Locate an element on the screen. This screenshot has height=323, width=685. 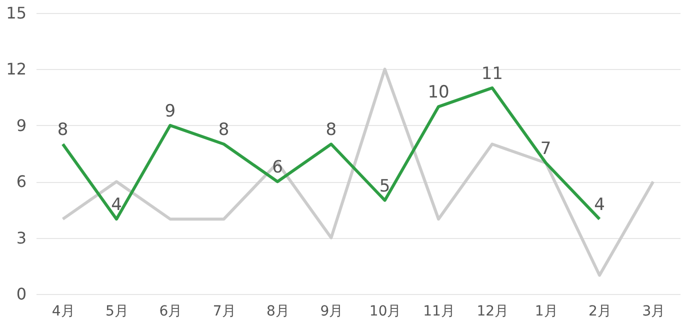
data-label: 9 is located at coordinates (170, 111).